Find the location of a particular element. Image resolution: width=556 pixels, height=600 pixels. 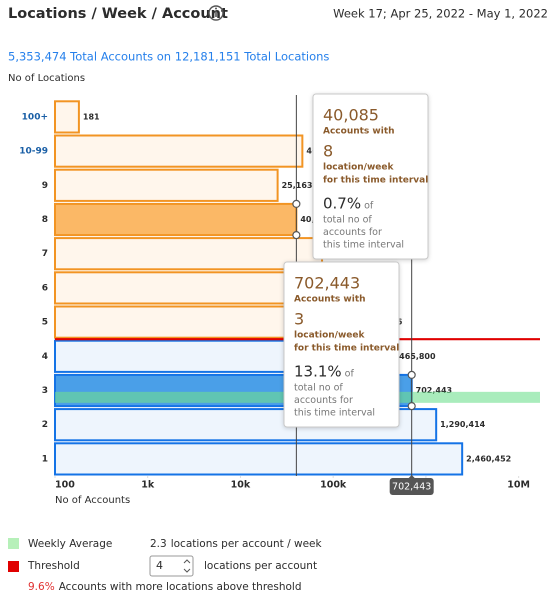

threshold-swatch is located at coordinates (13, 566).